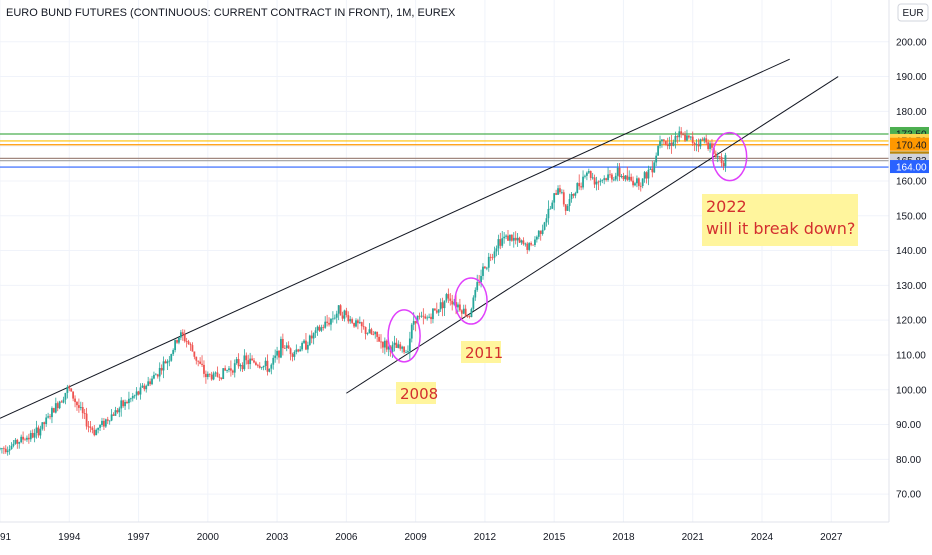 This screenshot has width=932, height=555. I want to click on y-tick-label: 180.00, so click(911, 112).